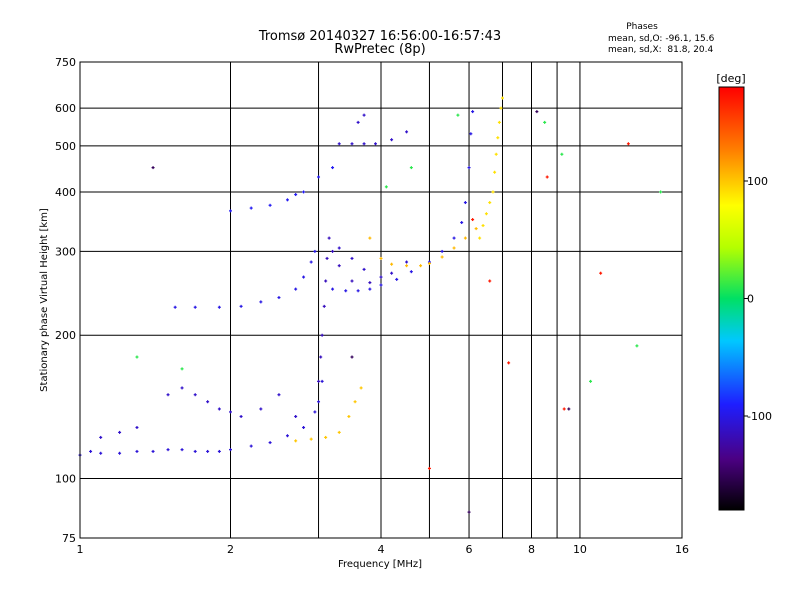 This screenshot has height=604, width=800. I want to click on stats-heading: Phases, so click(642, 27).